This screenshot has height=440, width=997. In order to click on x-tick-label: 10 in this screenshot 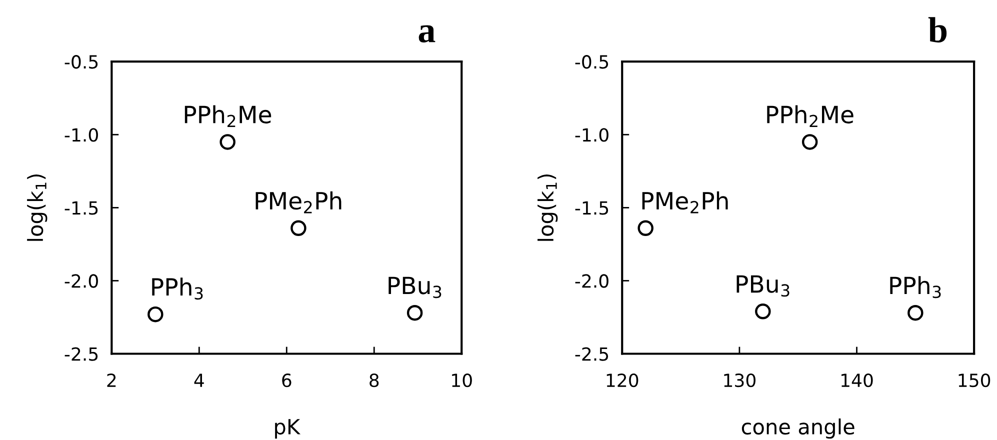, I will do `click(462, 381)`.